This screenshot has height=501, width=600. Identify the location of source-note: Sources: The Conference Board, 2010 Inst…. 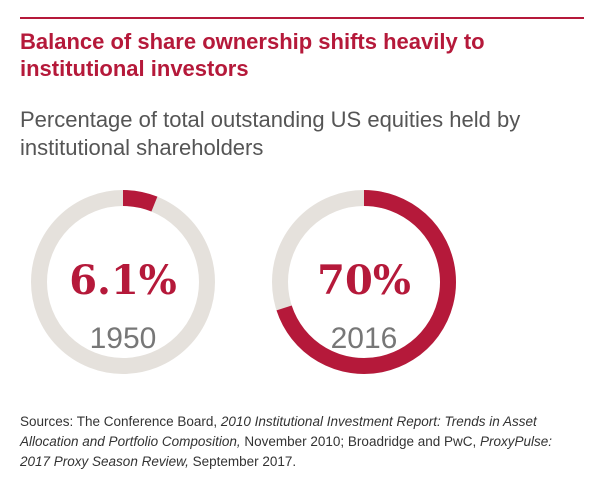
(300, 442).